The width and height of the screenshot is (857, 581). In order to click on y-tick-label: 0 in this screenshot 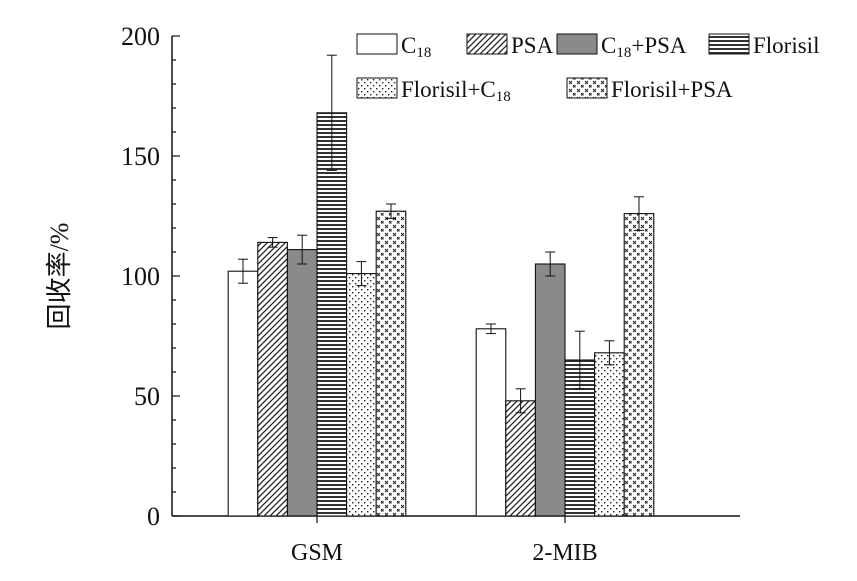, I will do `click(153, 516)`.